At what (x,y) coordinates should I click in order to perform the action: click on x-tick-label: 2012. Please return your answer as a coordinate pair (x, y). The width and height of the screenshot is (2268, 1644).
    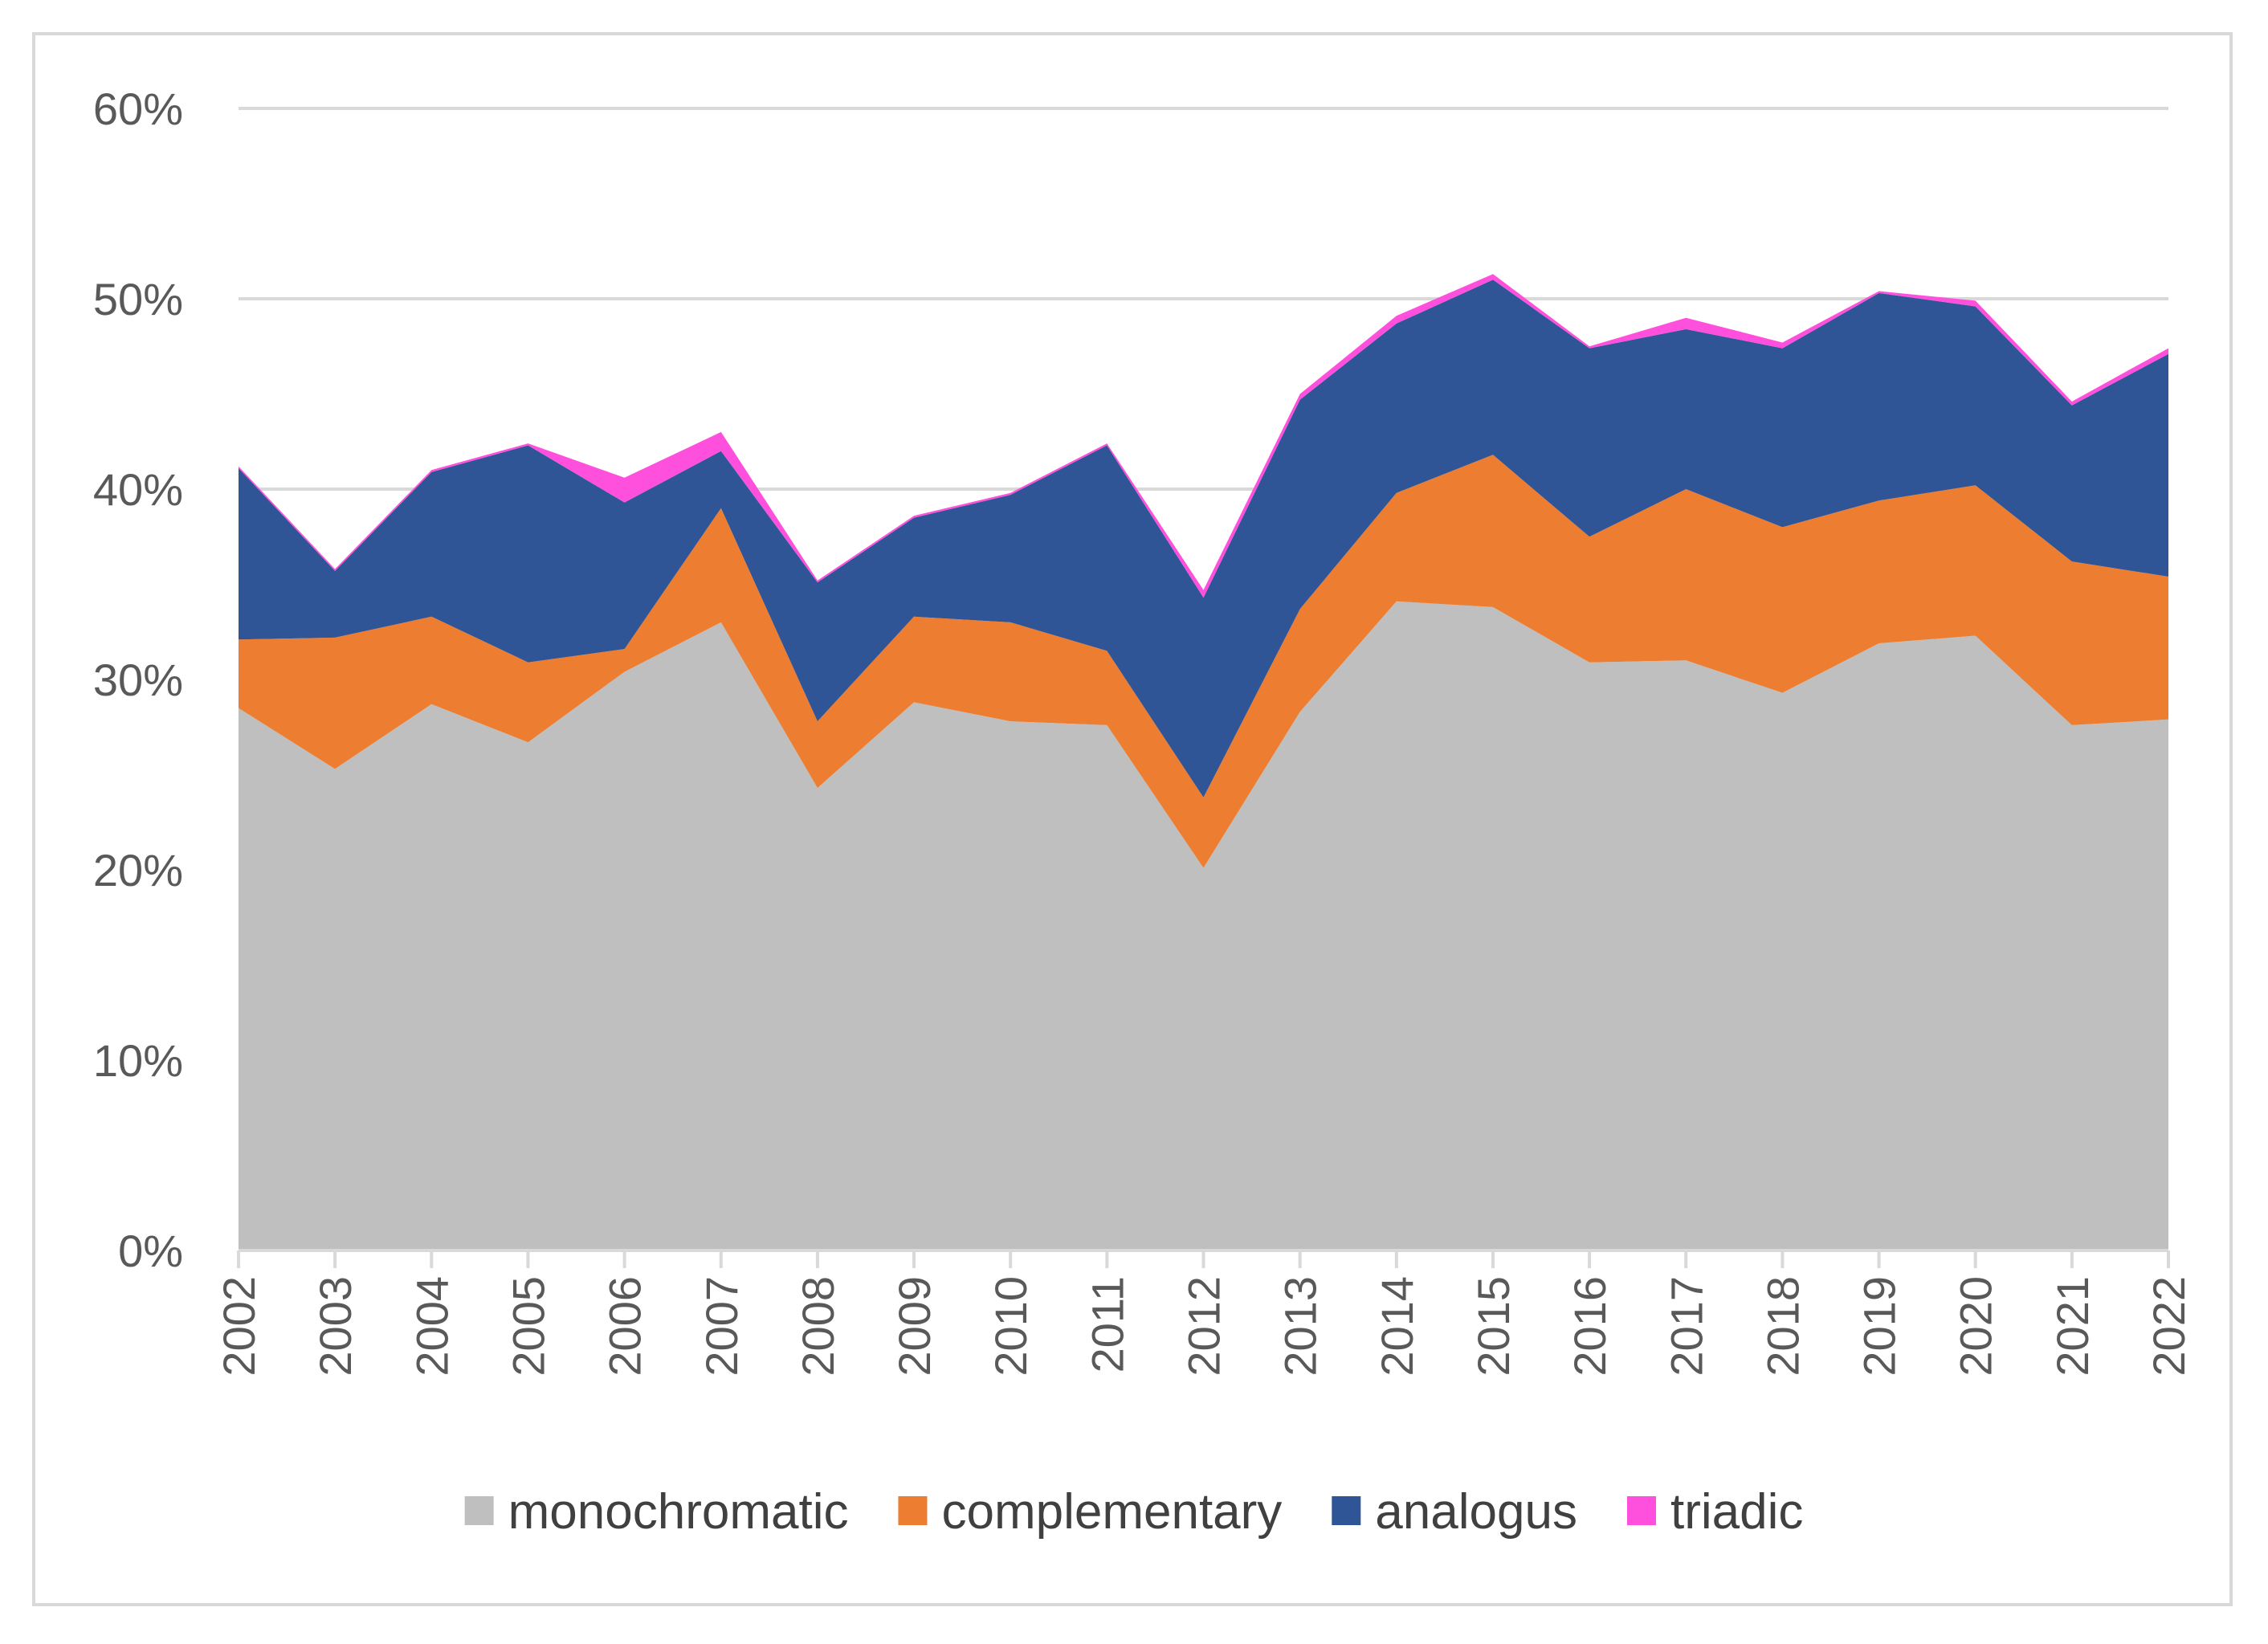
    Looking at the image, I should click on (1204, 1326).